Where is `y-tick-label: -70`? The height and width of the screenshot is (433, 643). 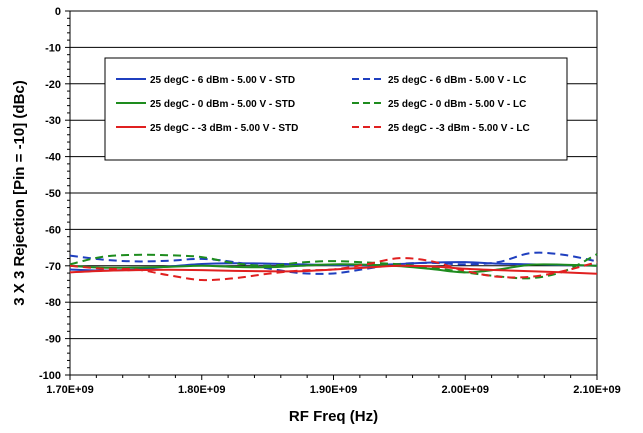 y-tick-label: -70 is located at coordinates (53, 267).